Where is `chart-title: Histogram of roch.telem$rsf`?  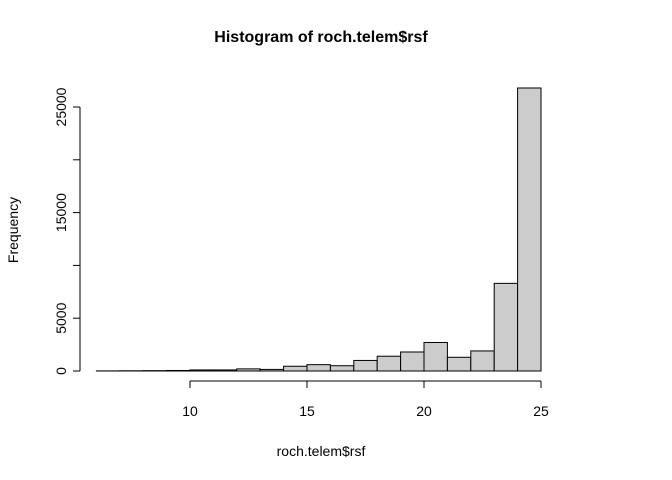 chart-title: Histogram of roch.telem$rsf is located at coordinates (321, 37).